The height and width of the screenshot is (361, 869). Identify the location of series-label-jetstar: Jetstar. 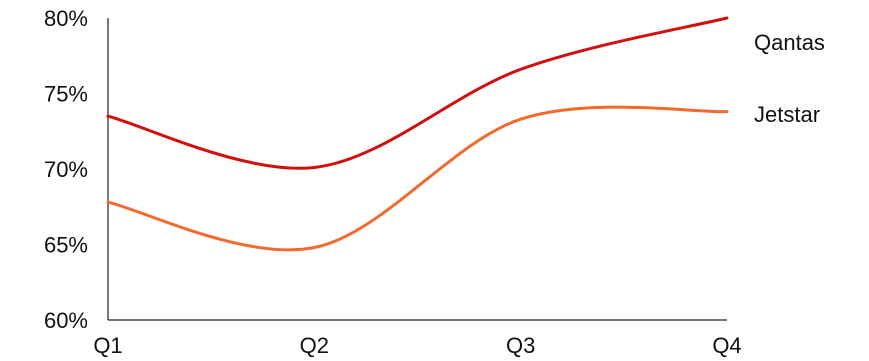
(787, 114).